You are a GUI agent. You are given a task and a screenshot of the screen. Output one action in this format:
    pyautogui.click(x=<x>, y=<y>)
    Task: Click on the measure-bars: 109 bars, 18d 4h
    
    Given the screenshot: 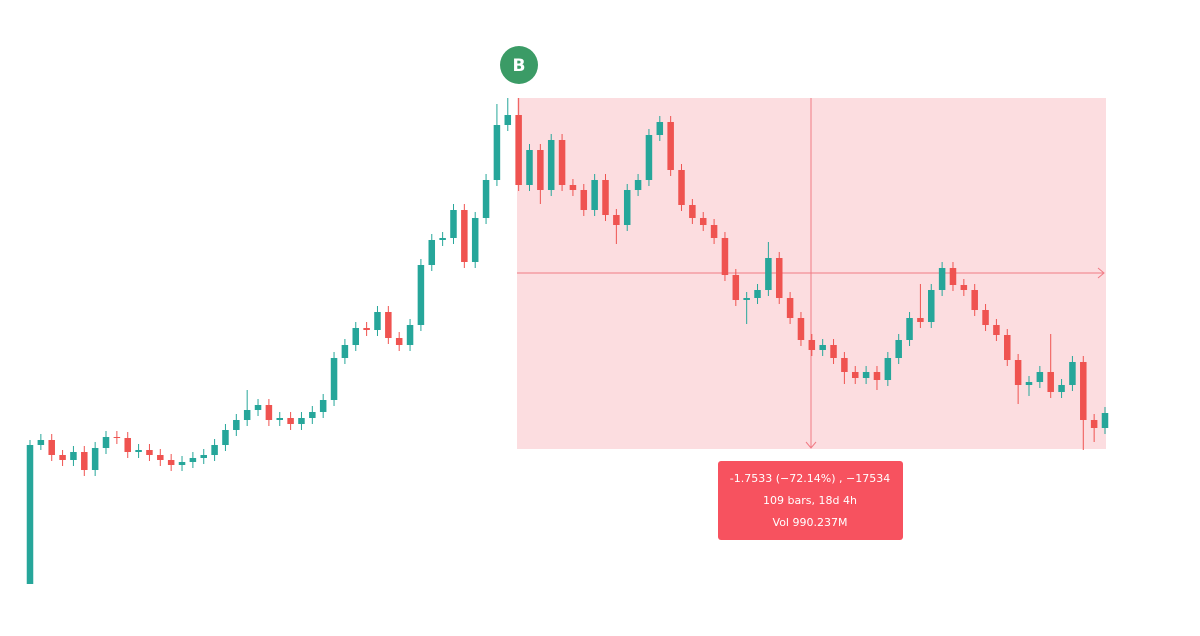 What is the action you would take?
    pyautogui.click(x=810, y=500)
    